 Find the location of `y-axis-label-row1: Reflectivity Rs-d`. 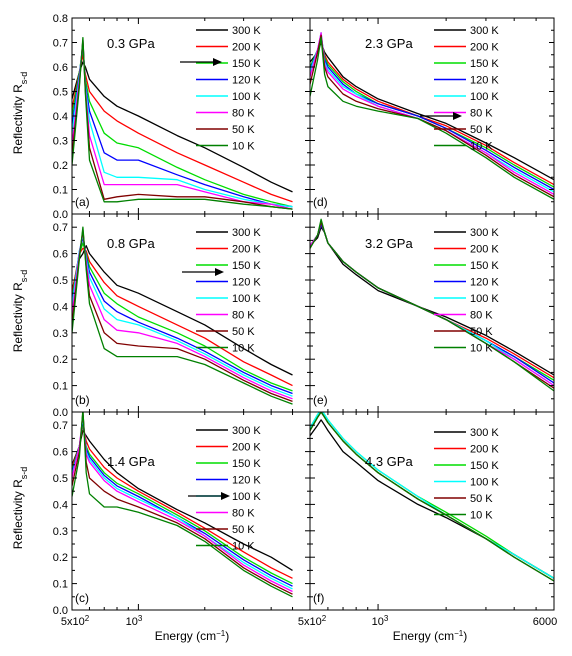

y-axis-label-row1: Reflectivity Rs-d is located at coordinates (20, 113).